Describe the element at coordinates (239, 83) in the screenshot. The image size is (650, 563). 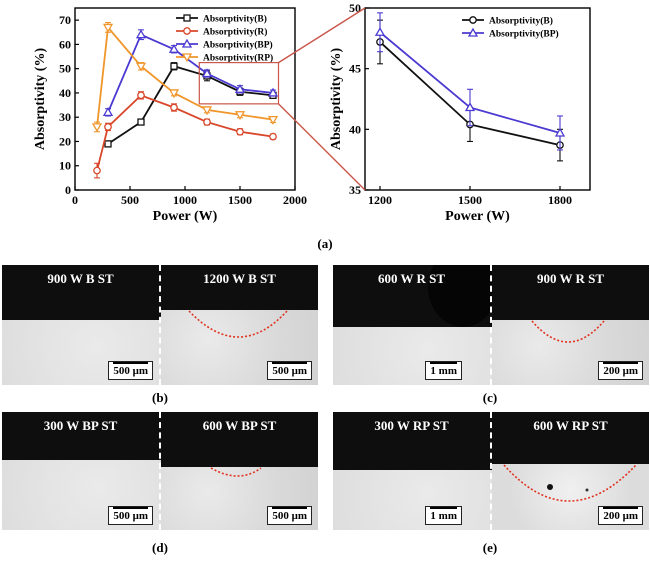
I see `zoom-box` at that location.